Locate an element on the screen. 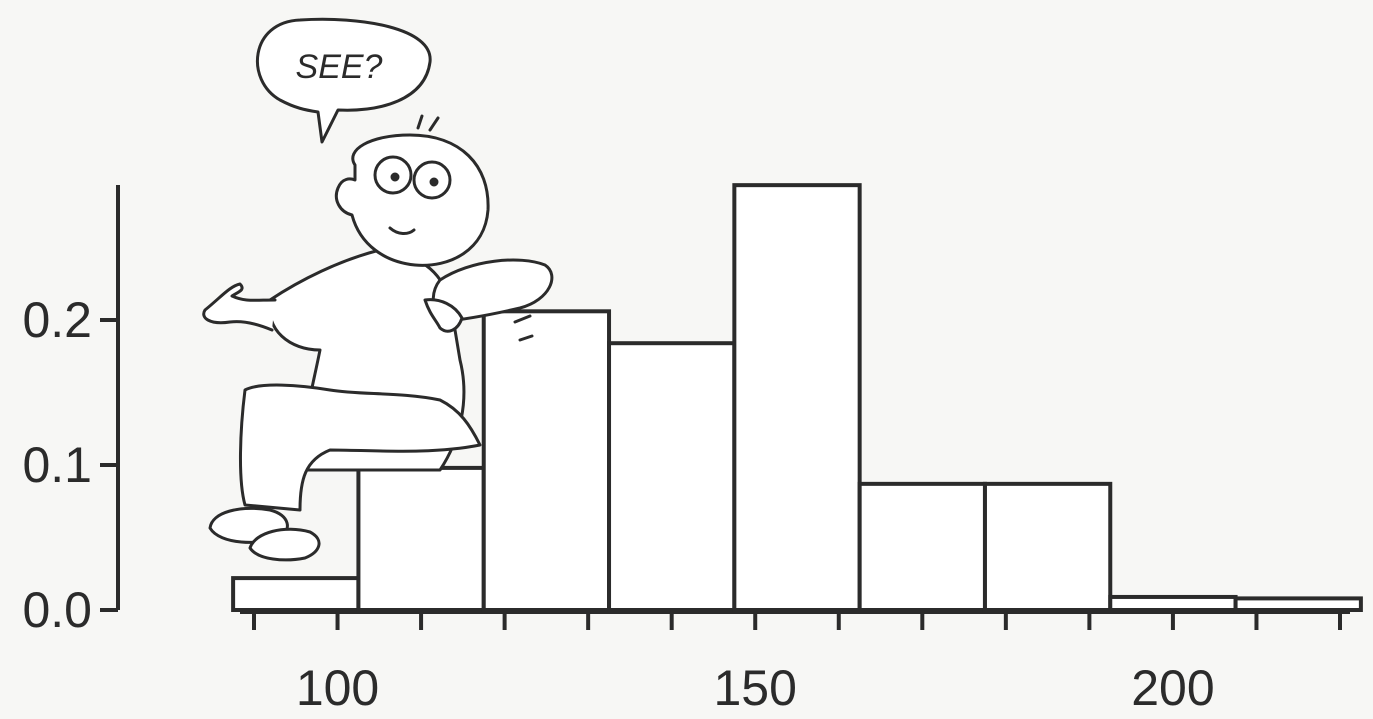 This screenshot has width=1373, height=719. speech-bubble-icon is located at coordinates (344, 80).